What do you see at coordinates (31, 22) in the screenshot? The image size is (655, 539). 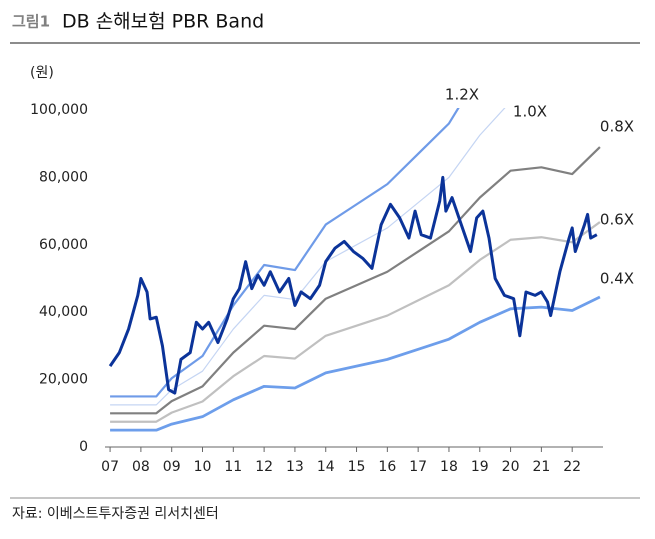 I see `figure-label: 그림1` at bounding box center [31, 22].